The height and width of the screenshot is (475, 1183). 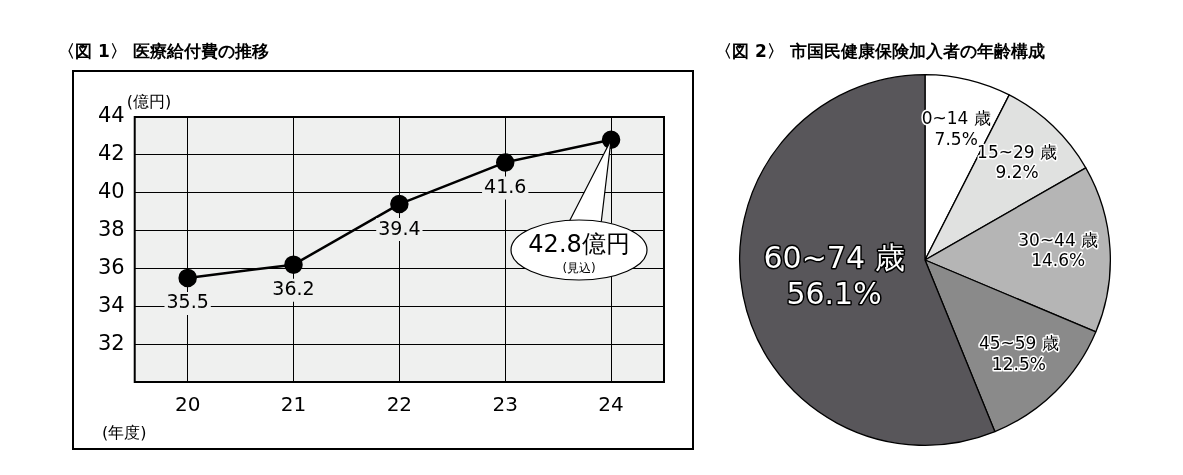 What do you see at coordinates (111, 229) in the screenshot?
I see `y-tick-label: 38` at bounding box center [111, 229].